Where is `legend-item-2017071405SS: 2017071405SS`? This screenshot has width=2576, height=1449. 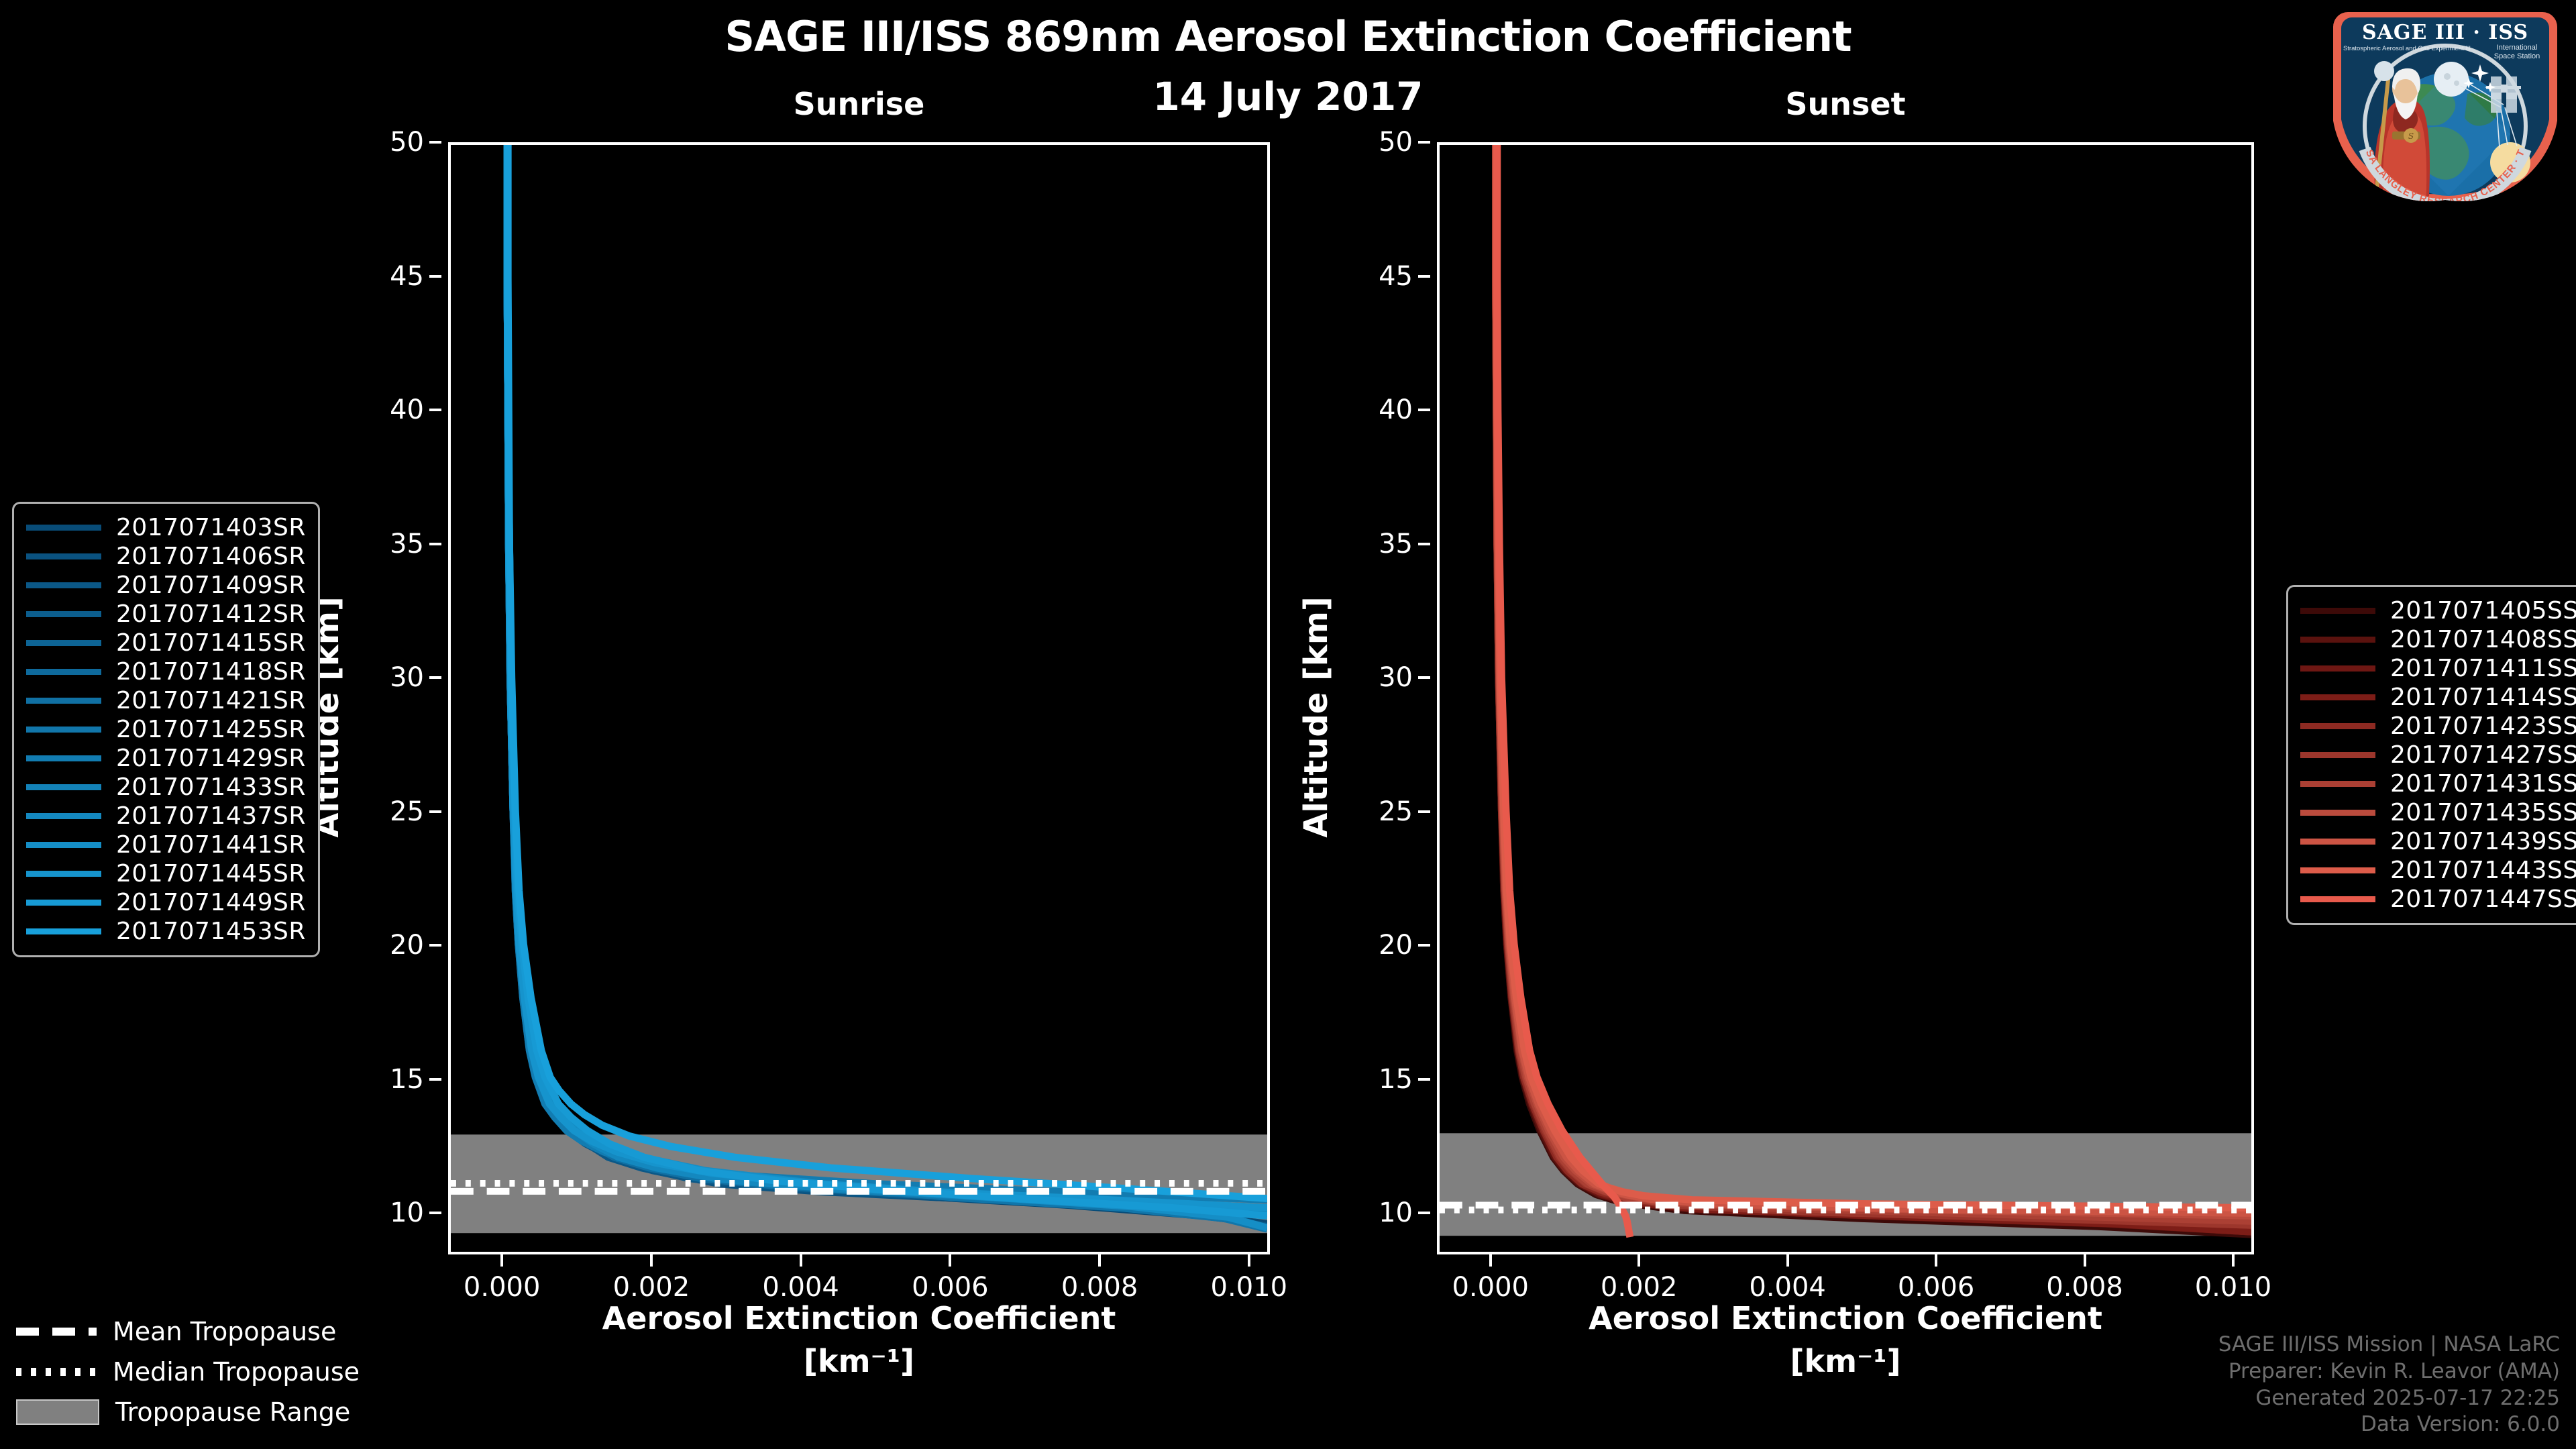
legend-item-2017071405SS: 2017071405SS is located at coordinates (2438, 610).